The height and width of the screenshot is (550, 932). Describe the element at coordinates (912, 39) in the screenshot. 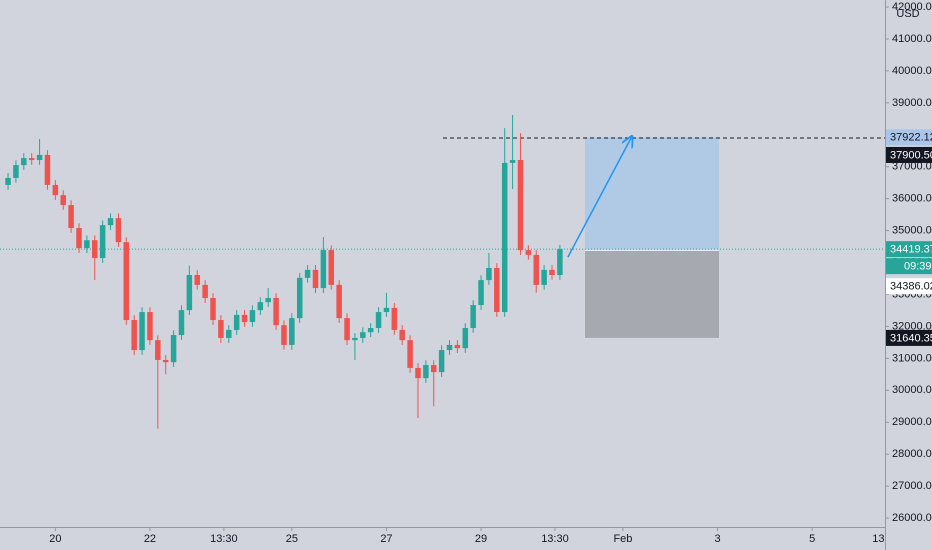

I see `y-tick-label: 41000.00` at that location.